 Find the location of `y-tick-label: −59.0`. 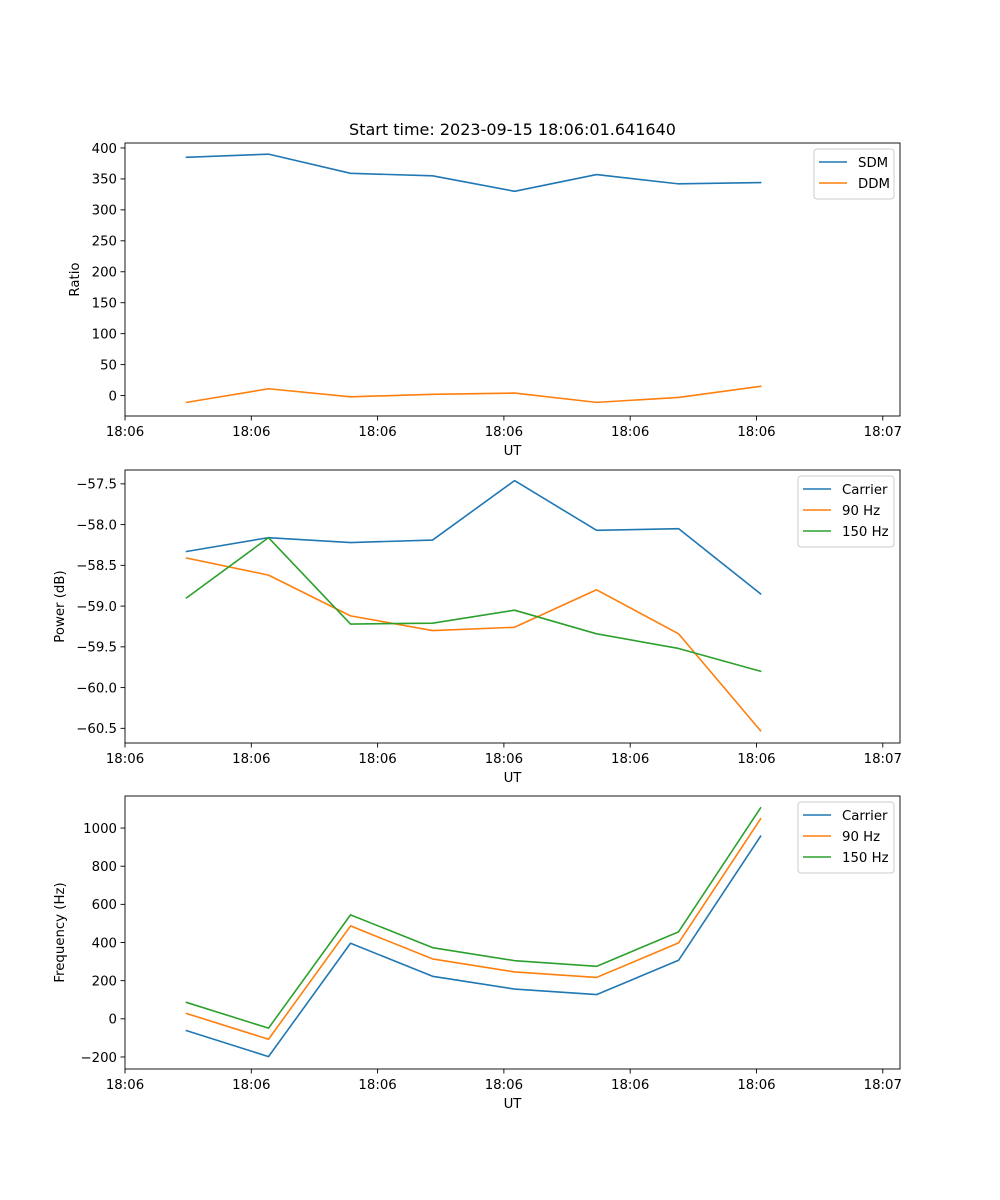

y-tick-label: −59.0 is located at coordinates (96, 607).